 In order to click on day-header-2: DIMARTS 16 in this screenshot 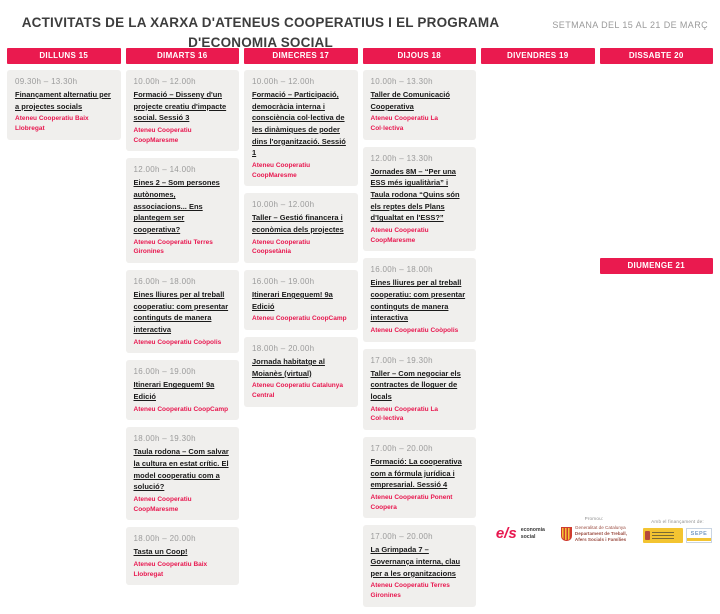, I will do `click(182, 56)`.